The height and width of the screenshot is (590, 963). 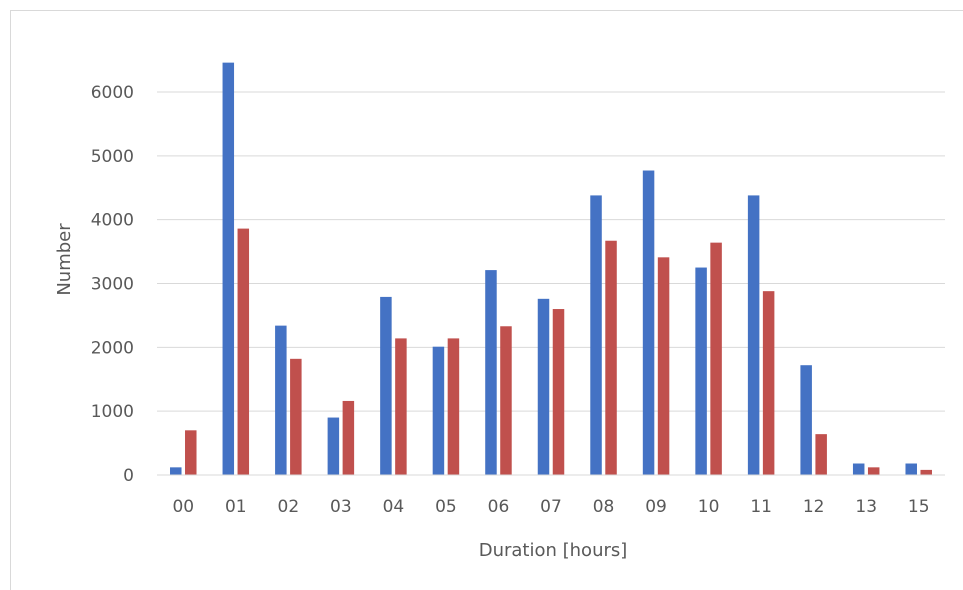 I want to click on x-tick-label: 07, so click(x=551, y=507).